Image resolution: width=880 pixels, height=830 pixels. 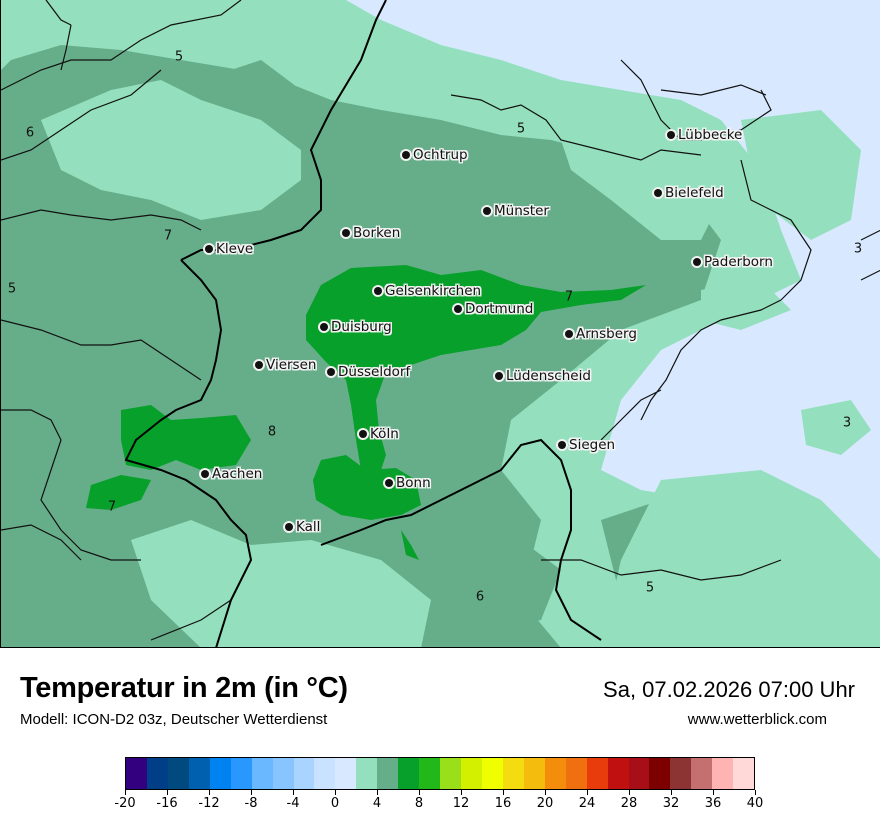 I want to click on city-name: Arnsberg, so click(x=606, y=334).